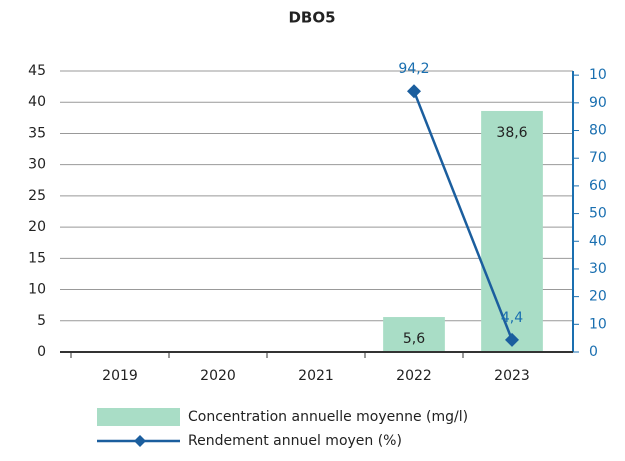 The width and height of the screenshot is (625, 461). Describe the element at coordinates (37, 258) in the screenshot. I see `y-tick-label: 15` at that location.